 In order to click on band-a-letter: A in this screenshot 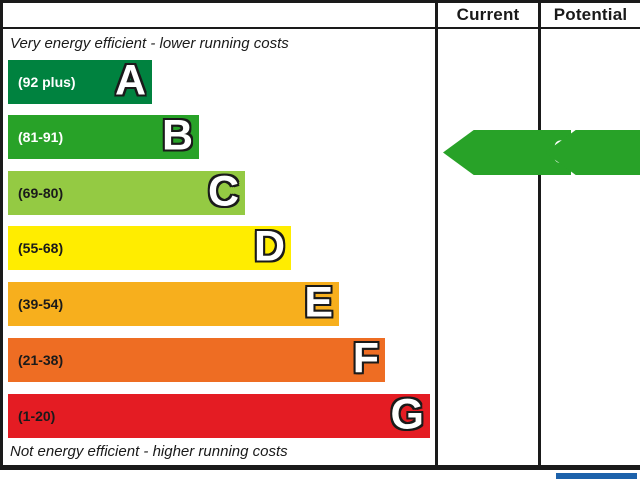, I will do `click(130, 80)`.